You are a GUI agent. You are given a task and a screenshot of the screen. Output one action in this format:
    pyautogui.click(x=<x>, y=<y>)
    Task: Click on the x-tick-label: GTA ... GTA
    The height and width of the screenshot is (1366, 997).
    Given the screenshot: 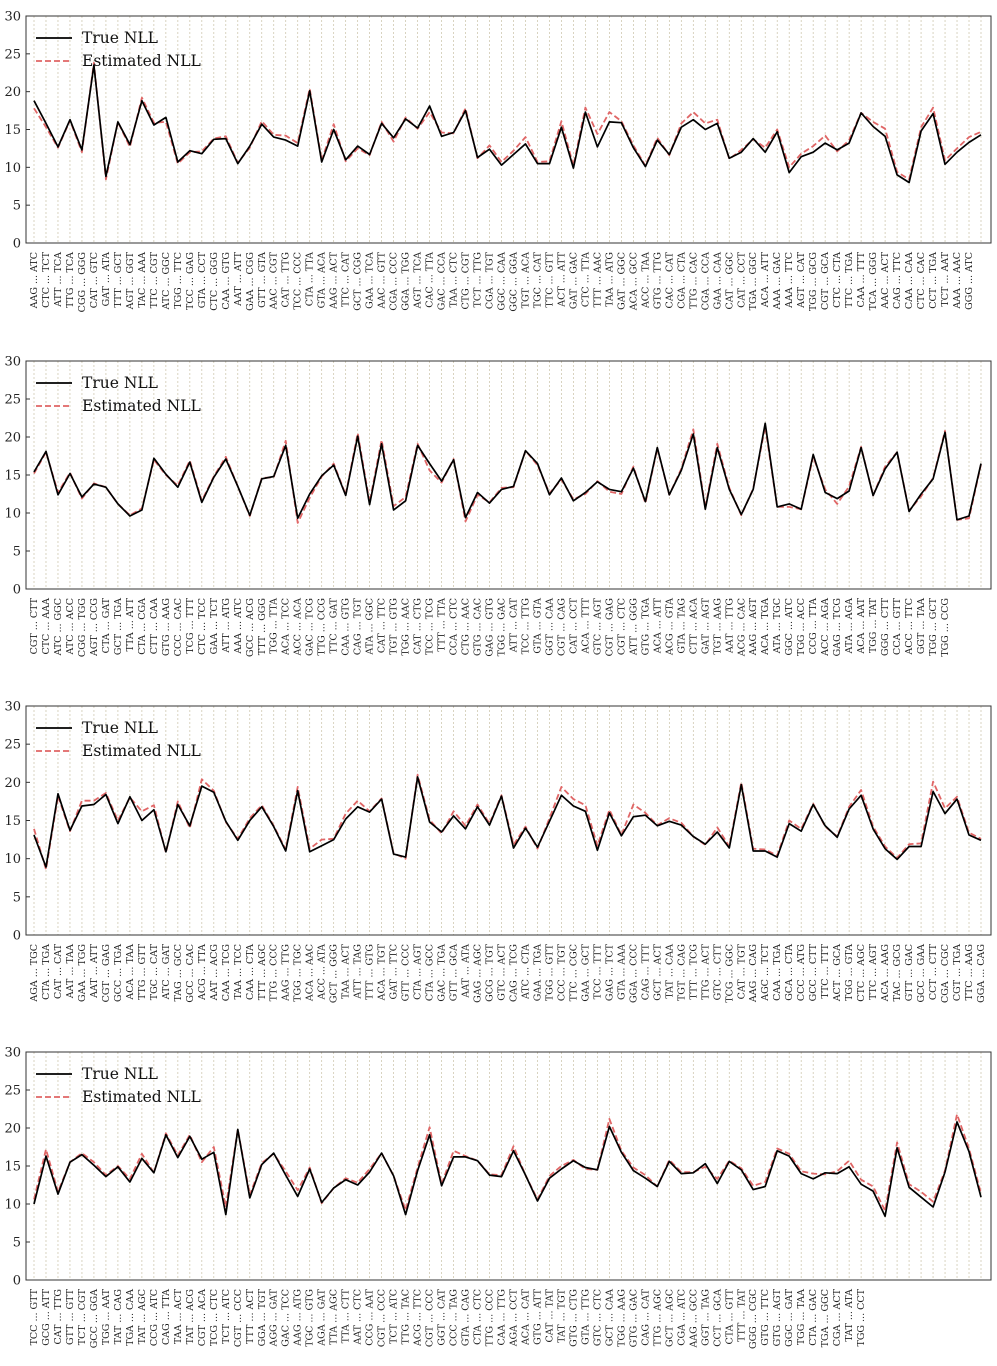 What is the action you would take?
    pyautogui.click(x=537, y=626)
    